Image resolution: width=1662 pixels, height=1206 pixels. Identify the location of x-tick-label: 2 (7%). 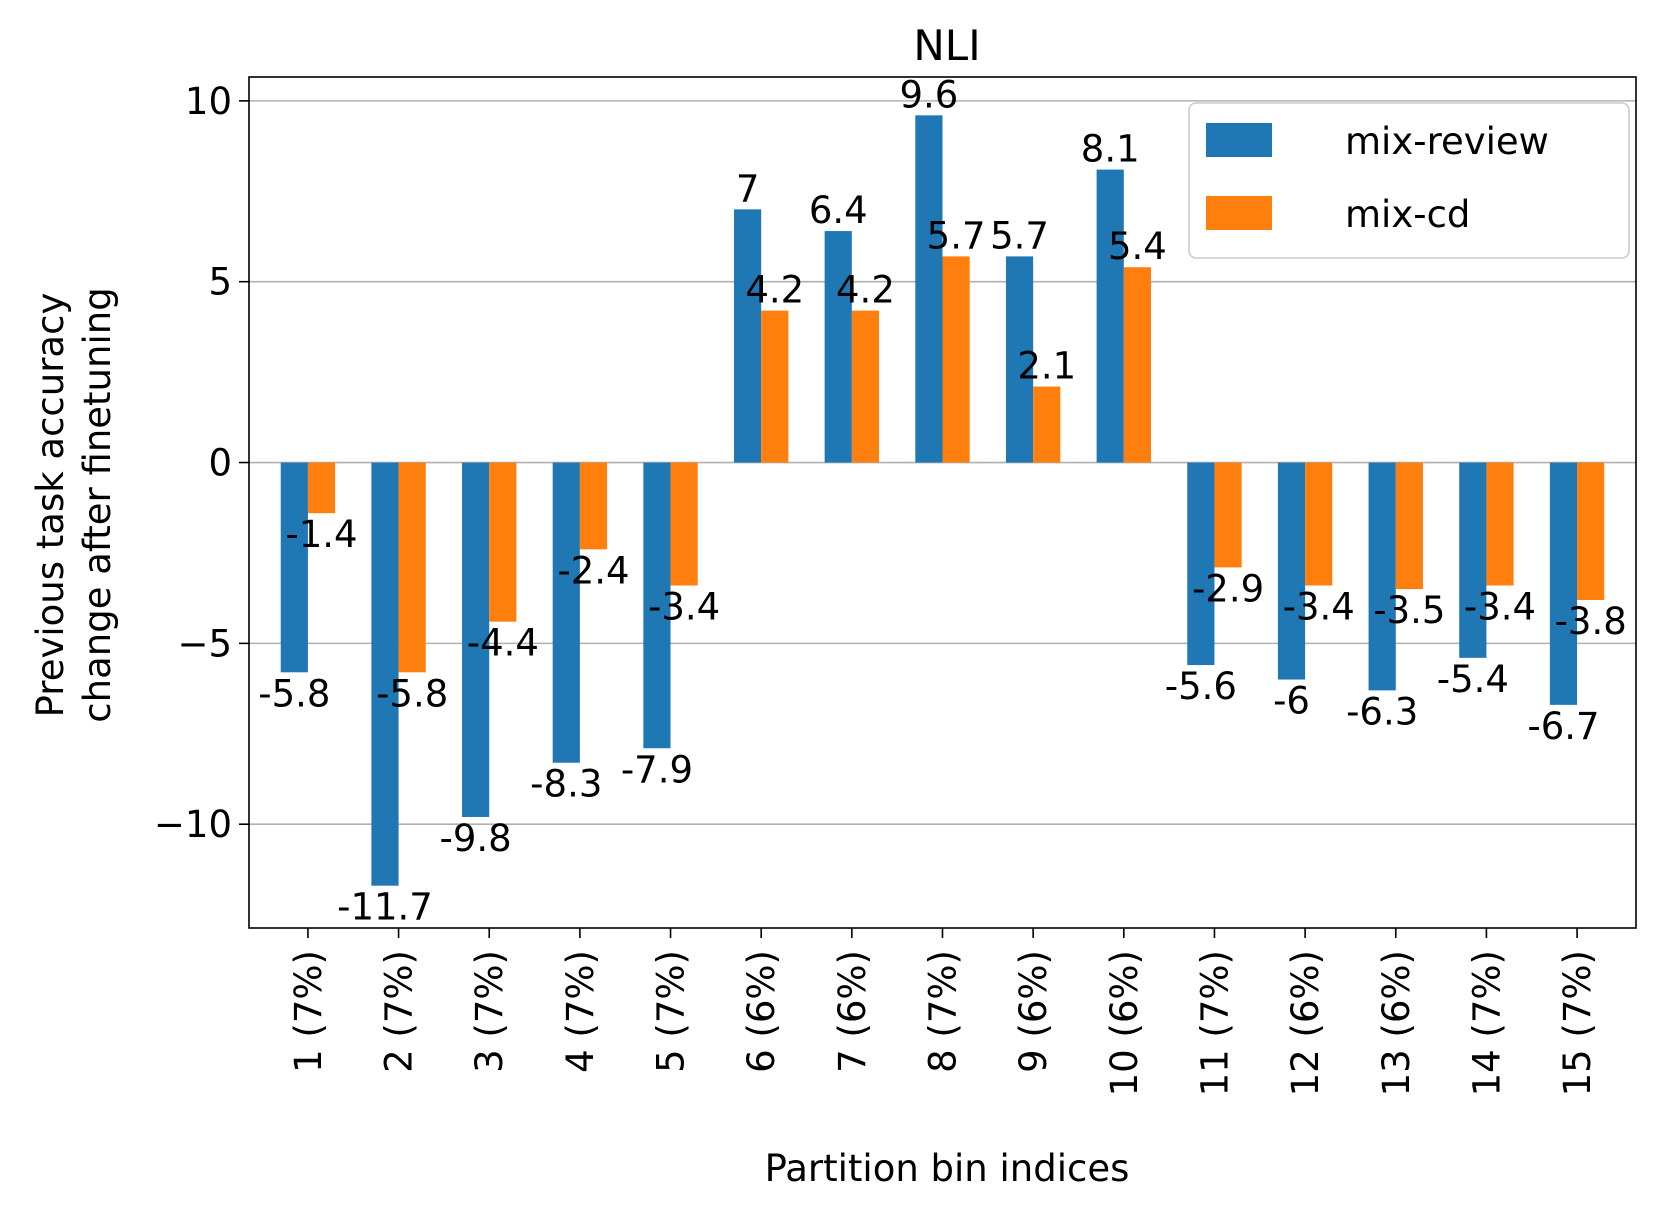
(399, 1011).